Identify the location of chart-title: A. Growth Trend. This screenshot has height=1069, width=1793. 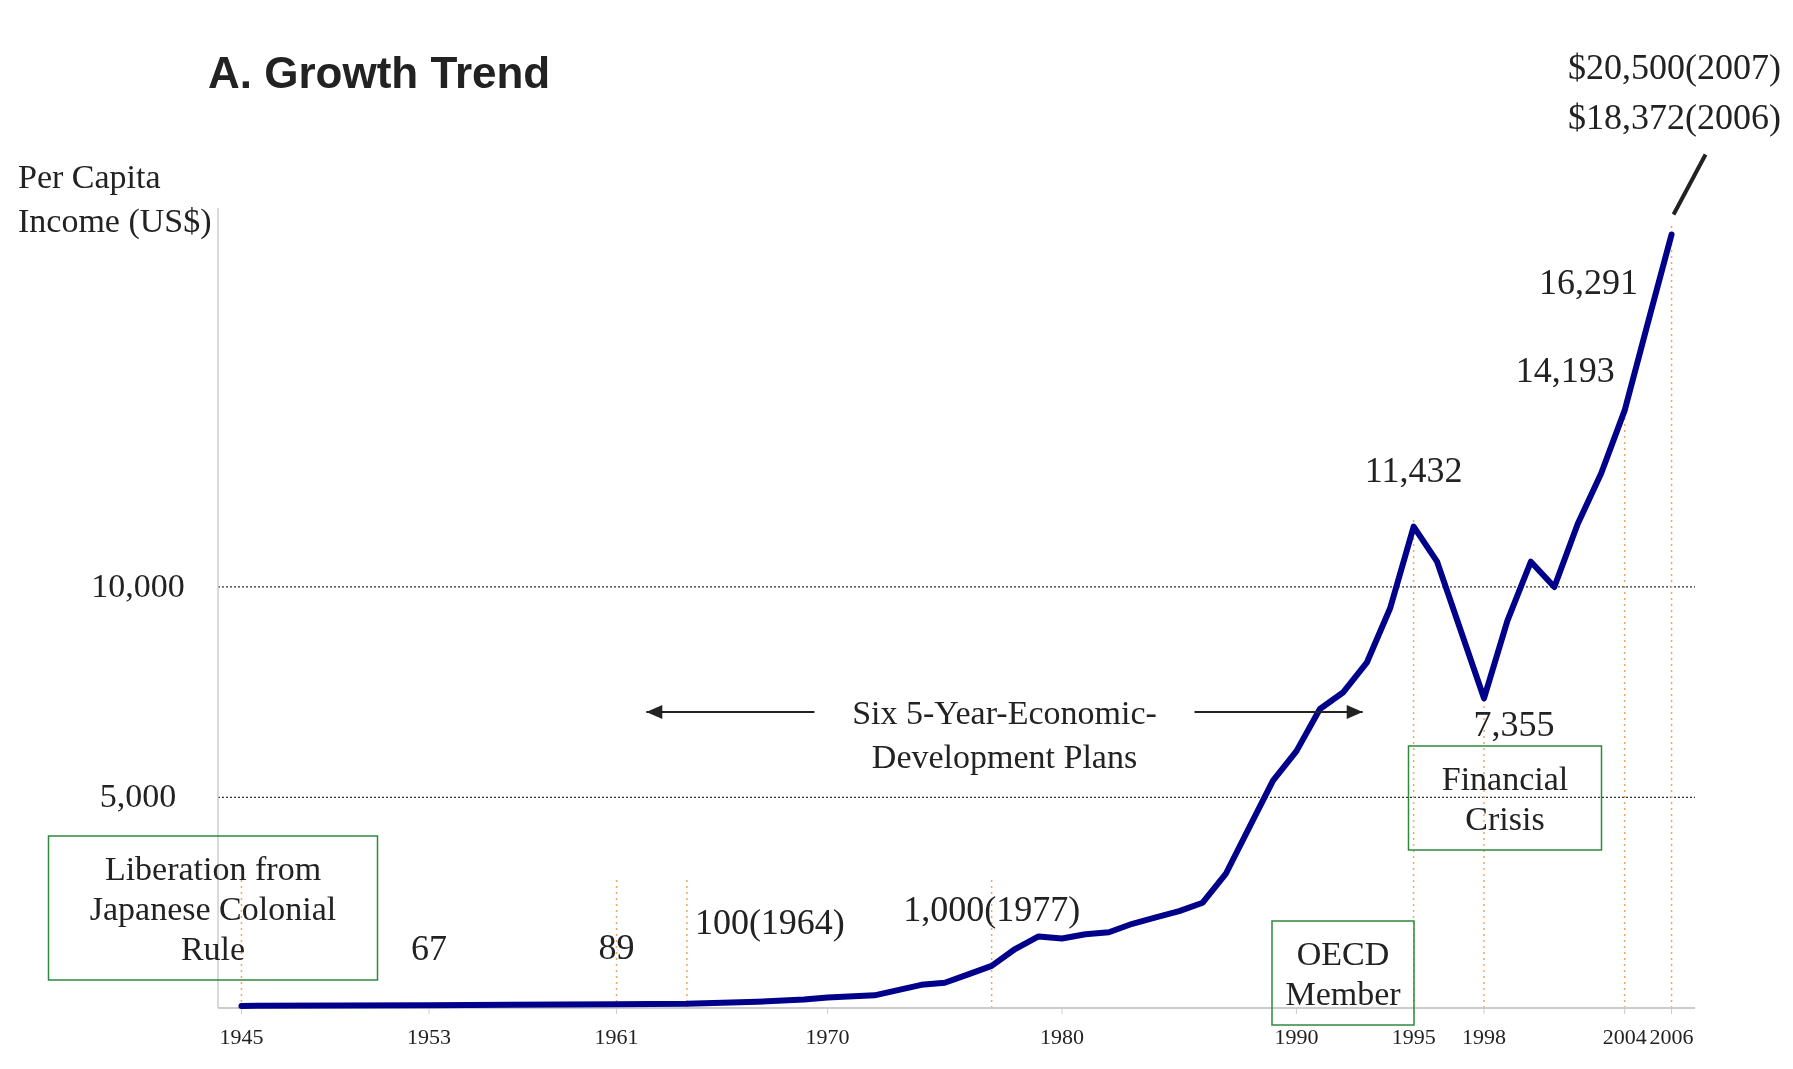
(379, 72).